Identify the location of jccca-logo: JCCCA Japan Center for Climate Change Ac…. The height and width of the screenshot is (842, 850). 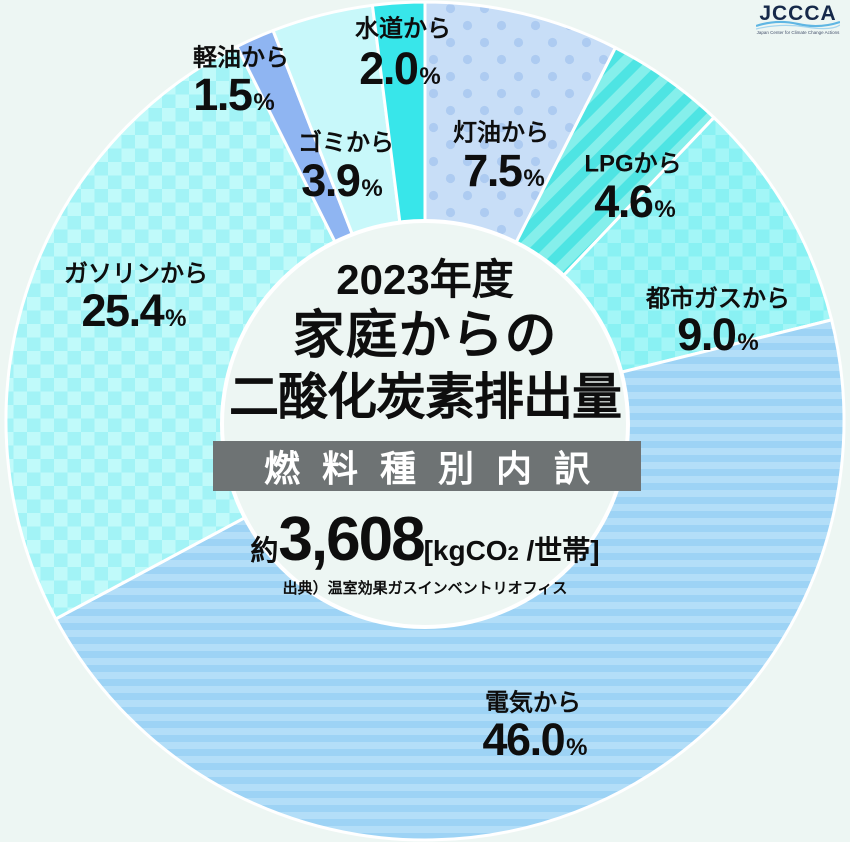
(798, 19).